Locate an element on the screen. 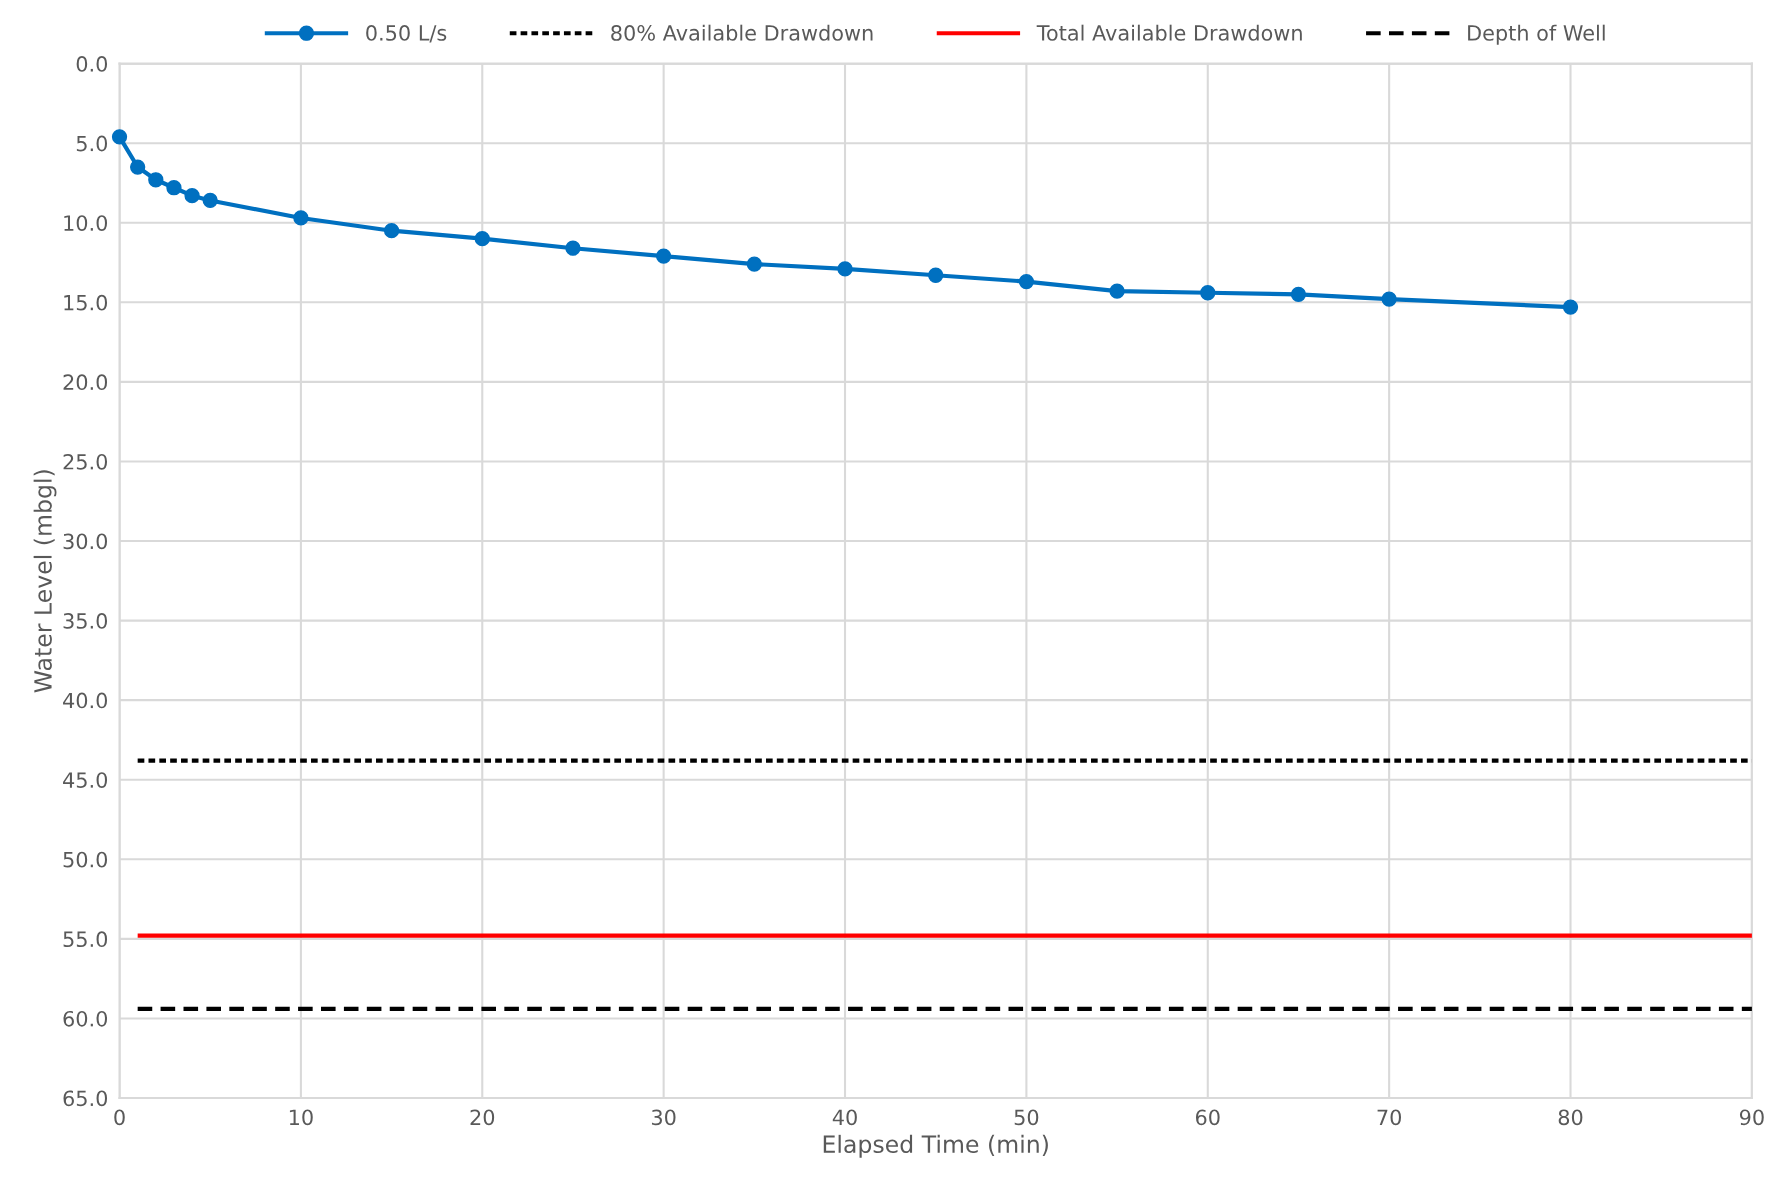  x-tick-label: 70 is located at coordinates (1389, 1117).